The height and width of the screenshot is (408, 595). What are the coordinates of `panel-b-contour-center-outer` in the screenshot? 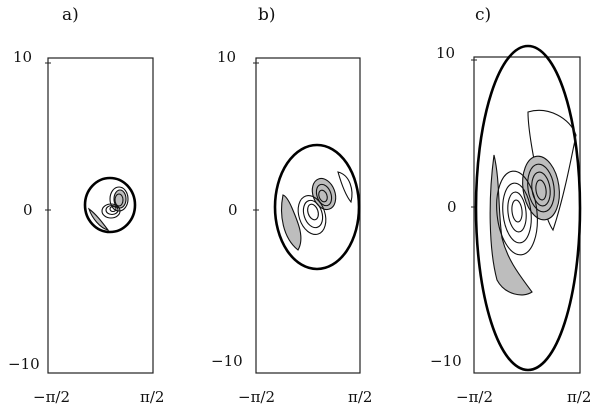 It's located at (312, 215).